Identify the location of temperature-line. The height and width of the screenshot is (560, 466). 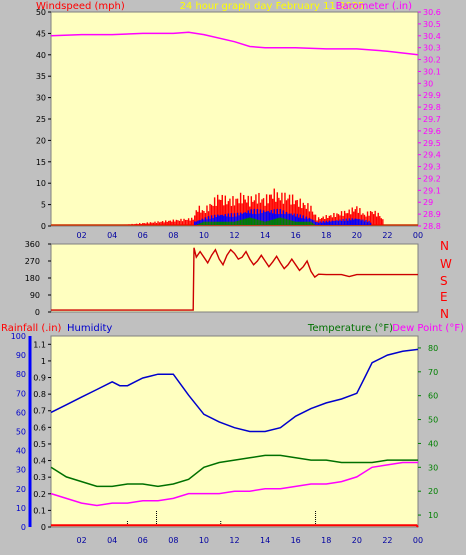
(234, 471).